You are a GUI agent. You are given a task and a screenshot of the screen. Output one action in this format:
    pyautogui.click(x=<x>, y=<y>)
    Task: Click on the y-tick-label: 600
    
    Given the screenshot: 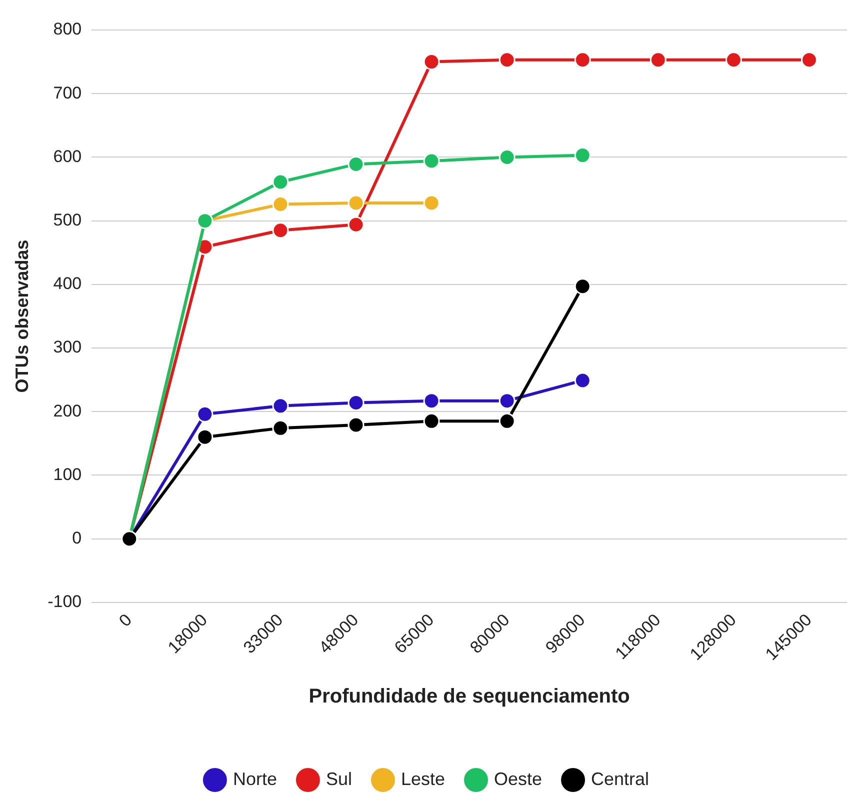 What is the action you would take?
    pyautogui.click(x=67, y=156)
    